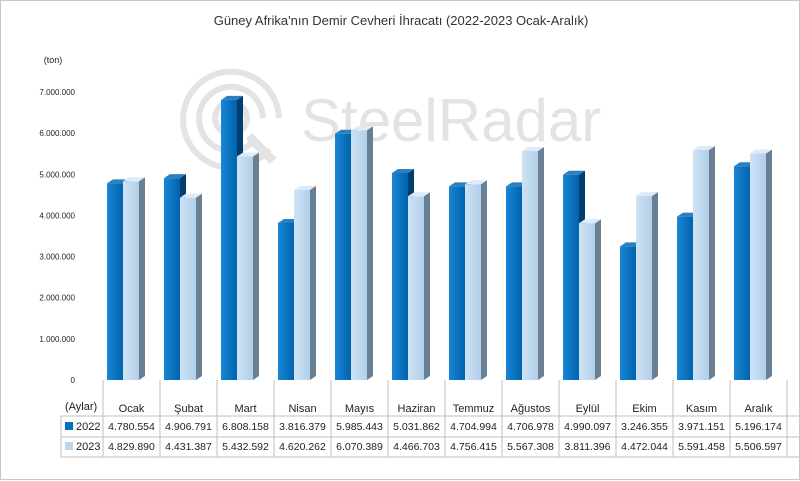 This screenshot has height=481, width=800. I want to click on category-label: Mayıs, so click(360, 409).